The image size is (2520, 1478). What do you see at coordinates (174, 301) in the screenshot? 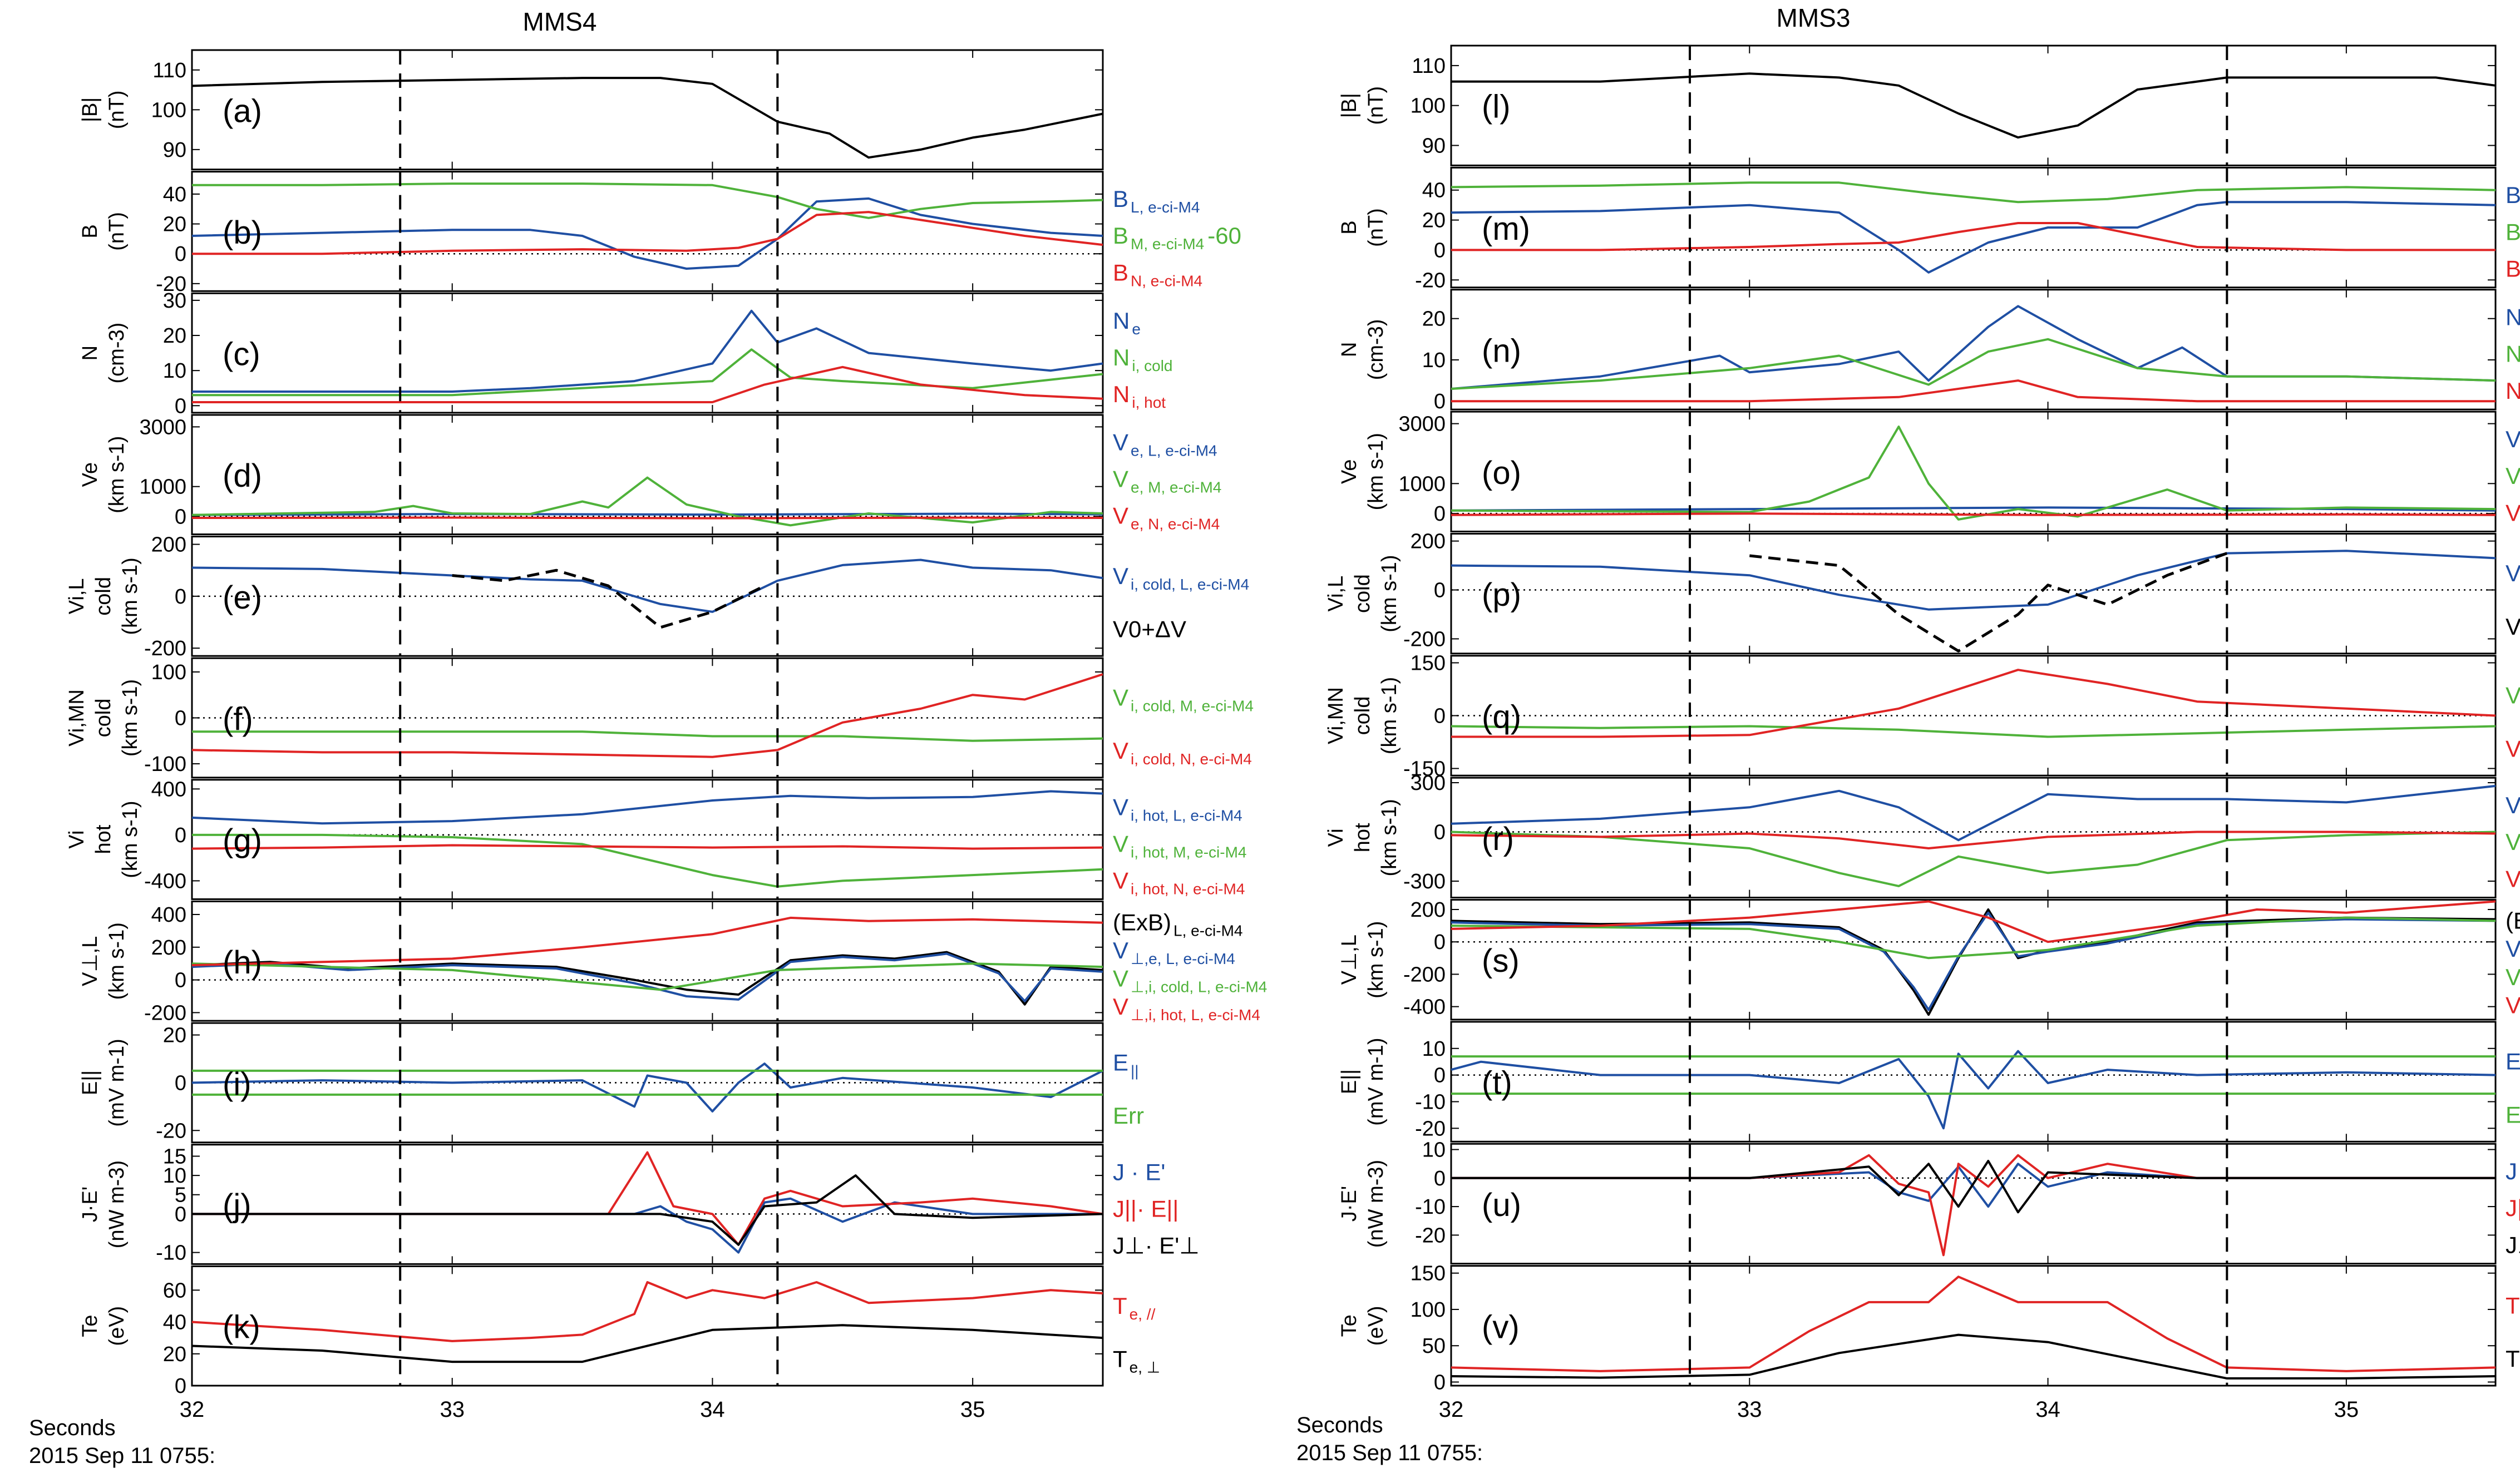
I see `y-tick-label: 30` at bounding box center [174, 301].